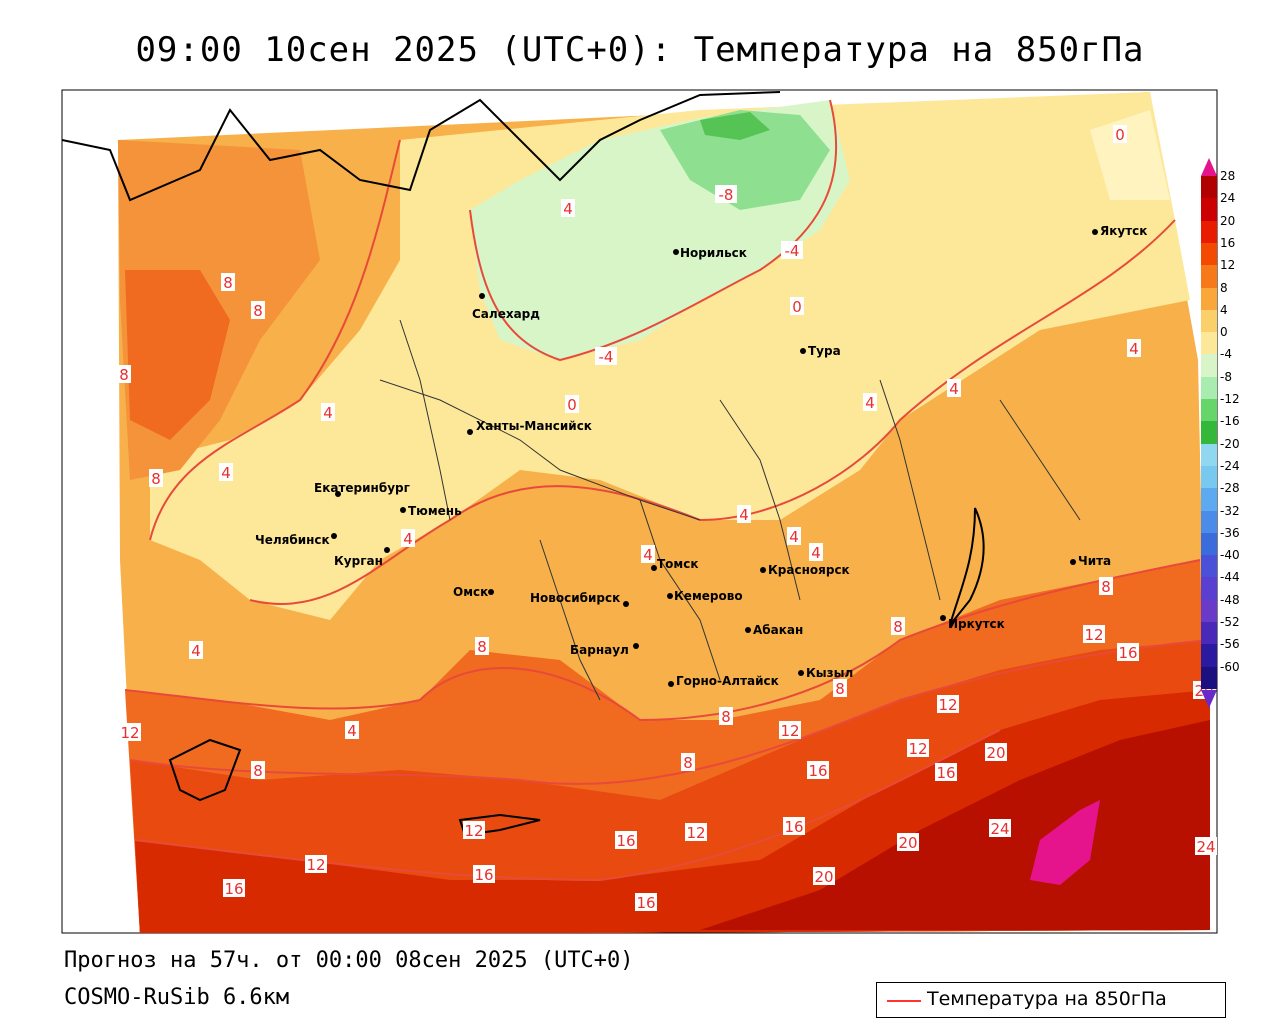 The height and width of the screenshot is (1024, 1280). Describe the element at coordinates (904, 1001) in the screenshot. I see `legend-line-swatch` at that location.